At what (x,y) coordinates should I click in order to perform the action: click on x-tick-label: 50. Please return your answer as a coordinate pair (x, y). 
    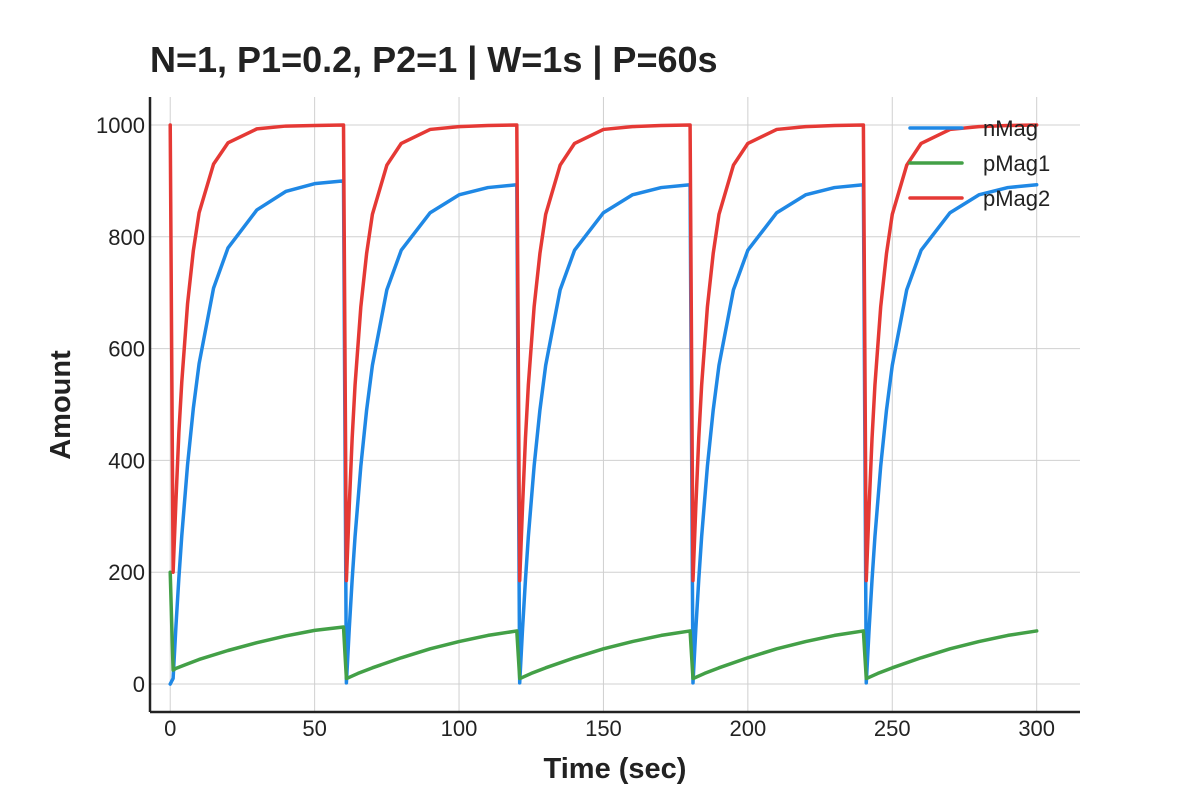
    Looking at the image, I should click on (314, 728).